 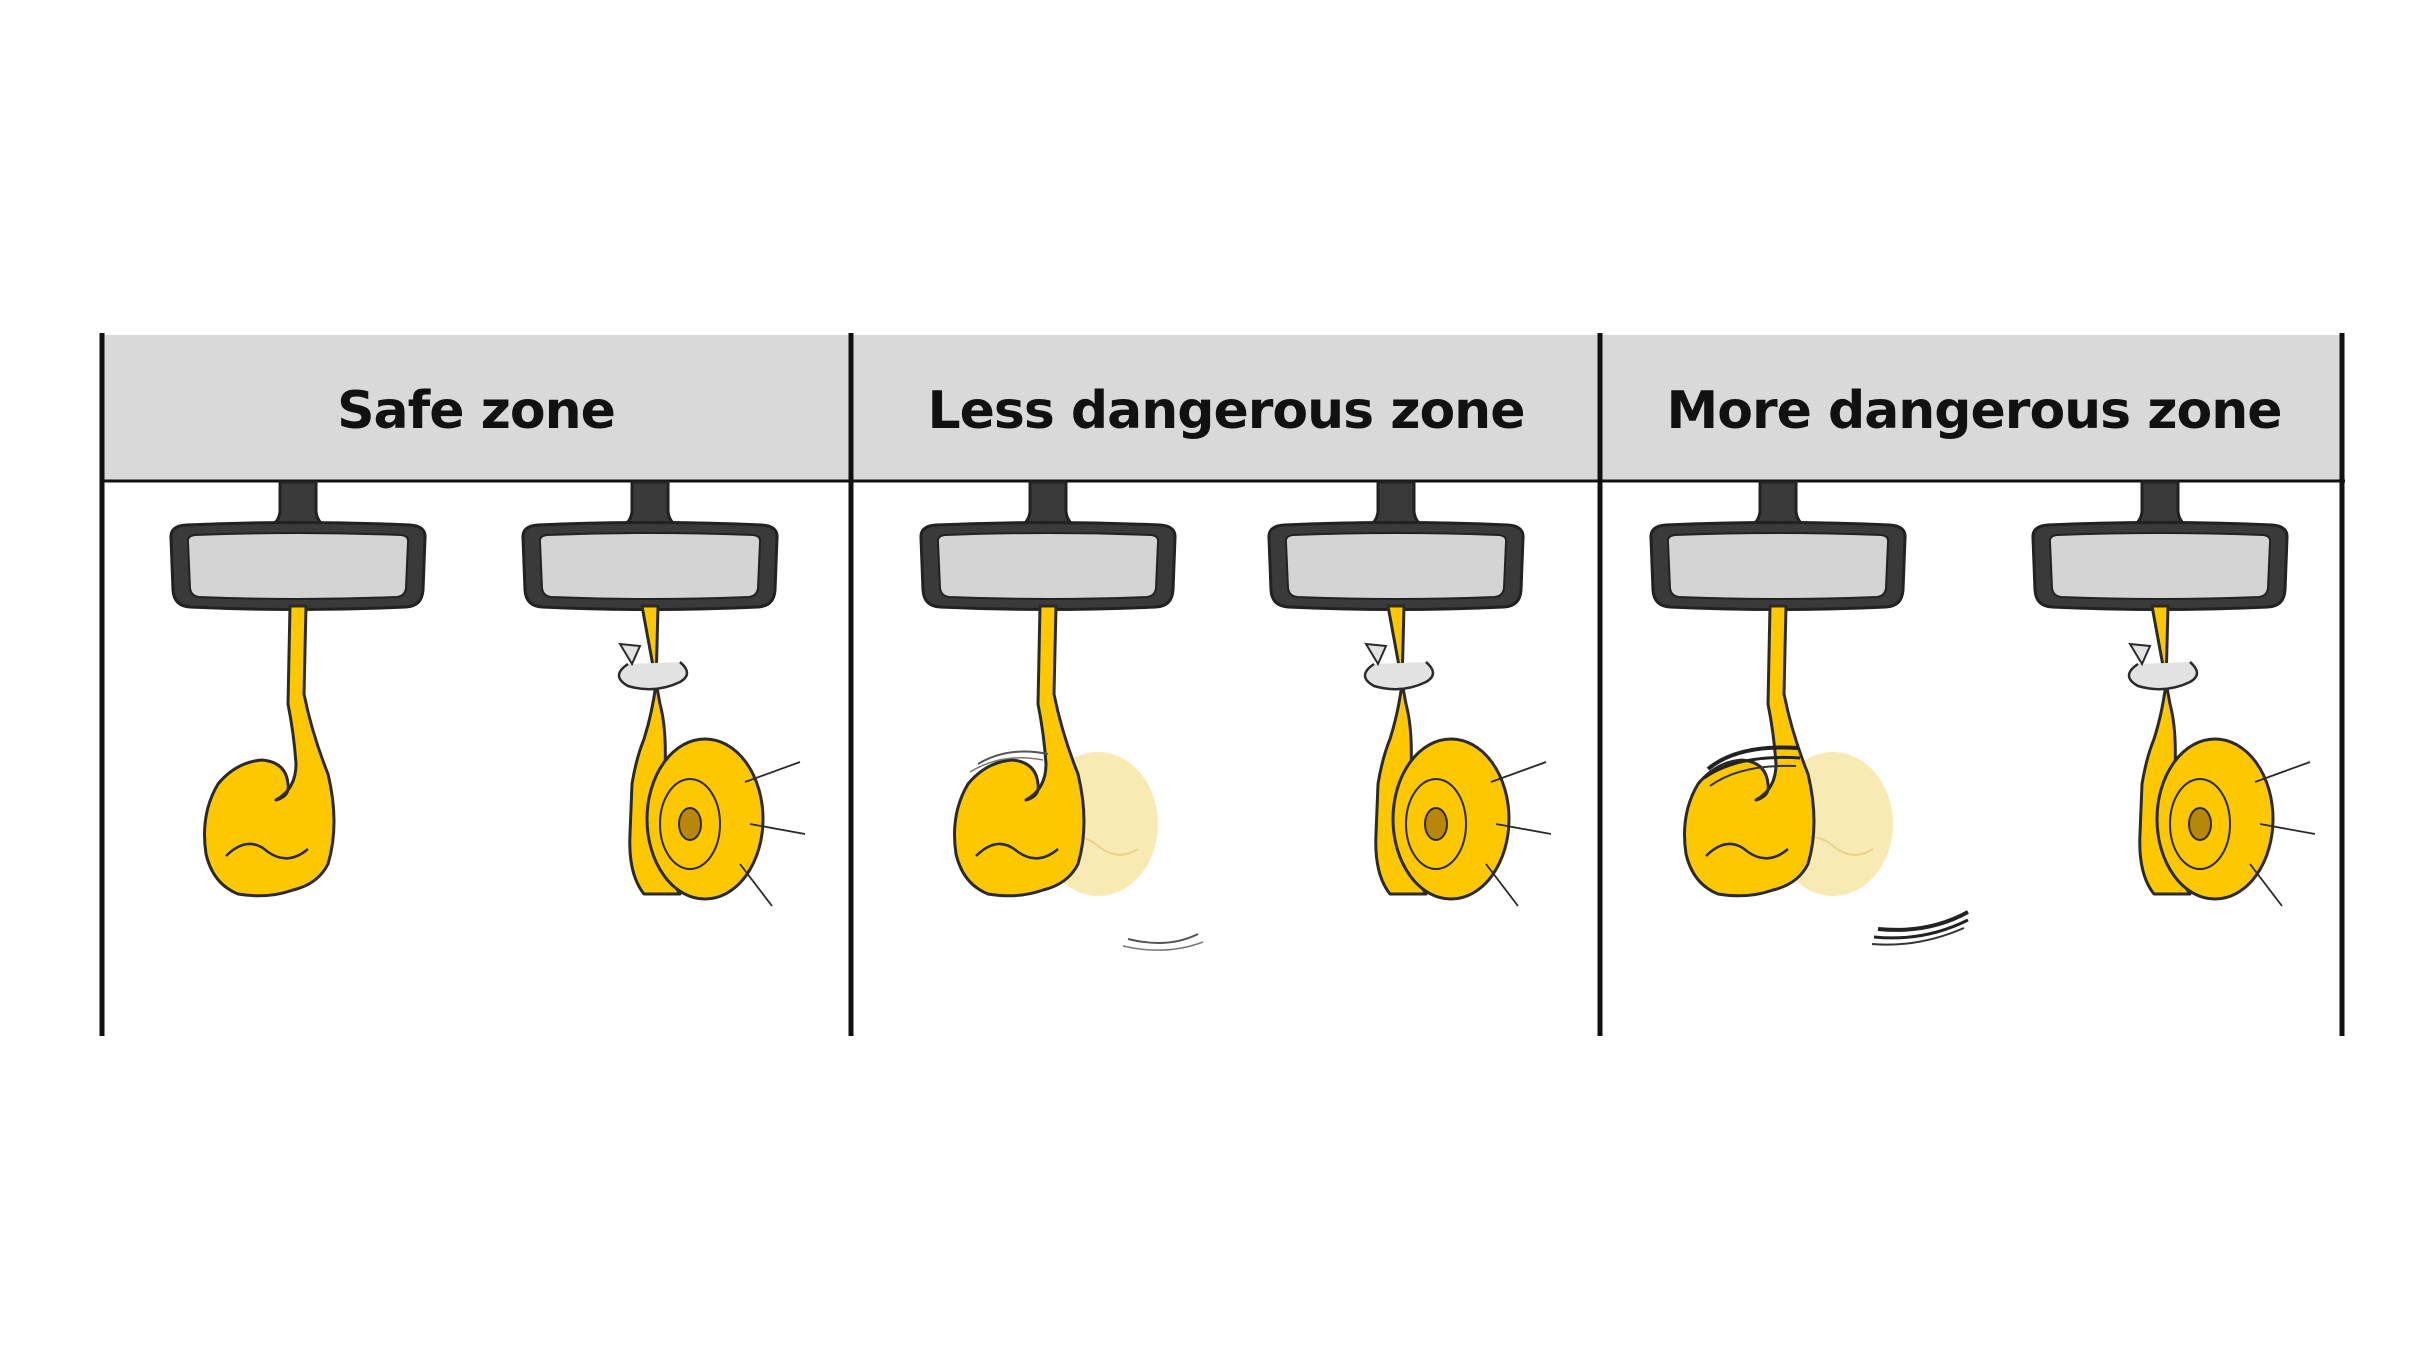 What do you see at coordinates (1236, 716) in the screenshot?
I see `zone-less-dangerous` at bounding box center [1236, 716].